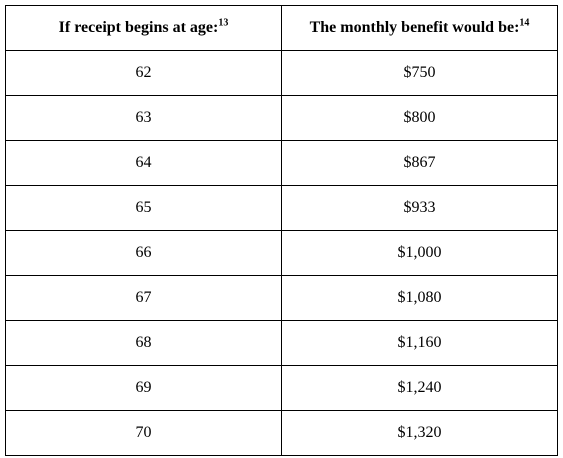  I want to click on table-row: 62 $750, so click(281, 73).